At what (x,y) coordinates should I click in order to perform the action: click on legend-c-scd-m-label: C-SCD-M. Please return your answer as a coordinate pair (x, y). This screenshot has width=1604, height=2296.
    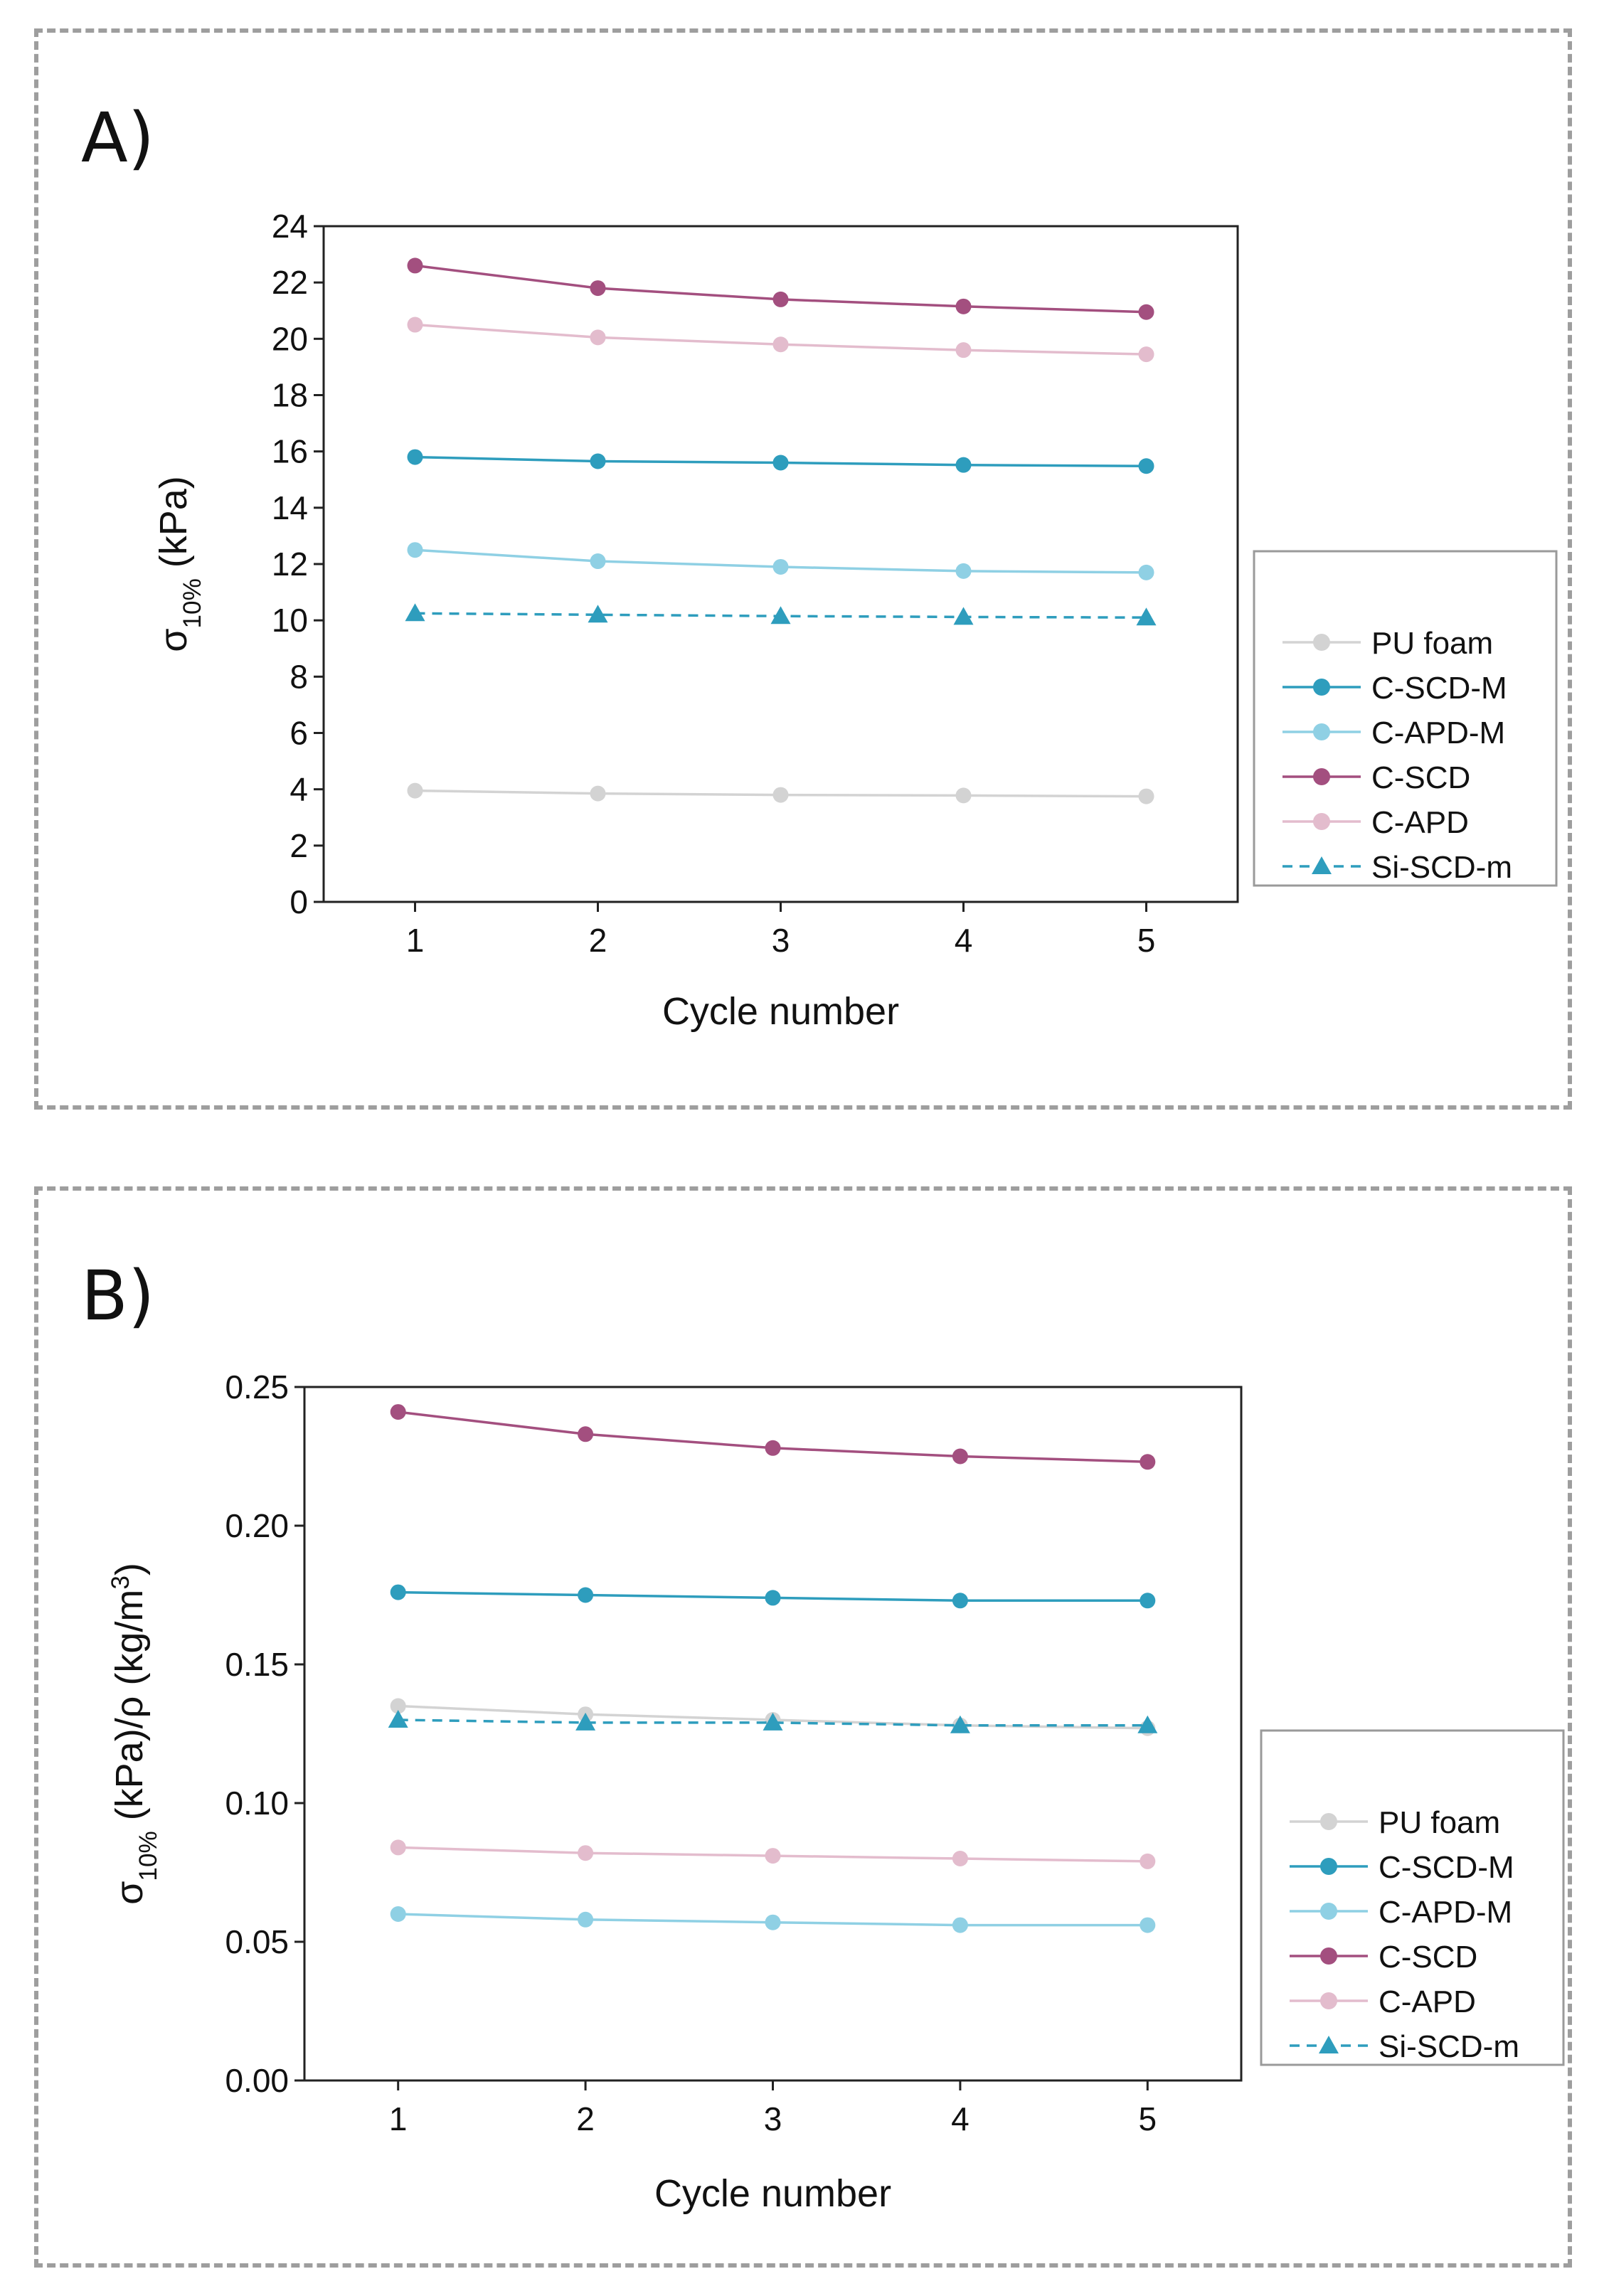
    Looking at the image, I should click on (1439, 689).